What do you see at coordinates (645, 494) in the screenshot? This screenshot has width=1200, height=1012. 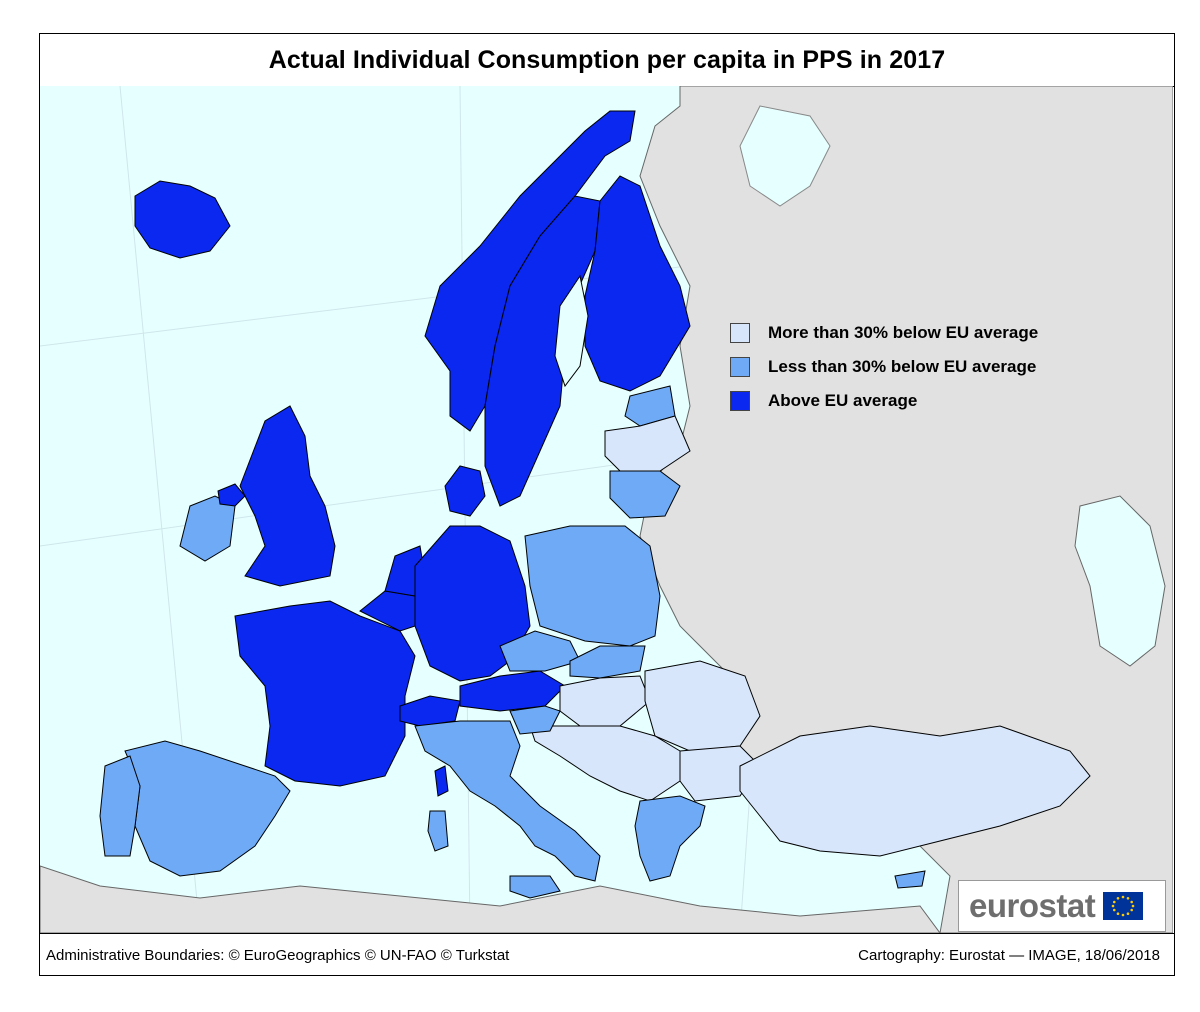 I see `lithuania` at bounding box center [645, 494].